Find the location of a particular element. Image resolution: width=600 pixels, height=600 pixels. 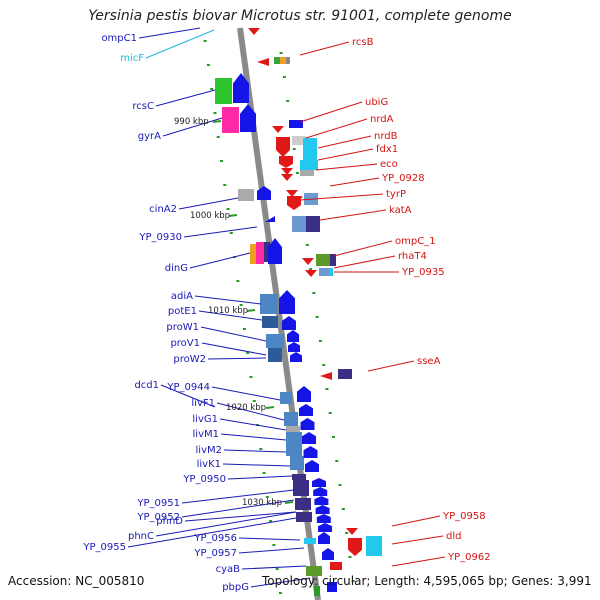

gene-label-pbpg: pbpG is located at coordinates (235, 587).